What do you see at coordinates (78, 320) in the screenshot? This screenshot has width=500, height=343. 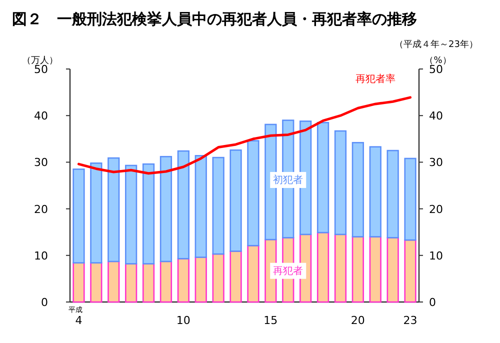 I see `x-tick-label: 4` at bounding box center [78, 320].